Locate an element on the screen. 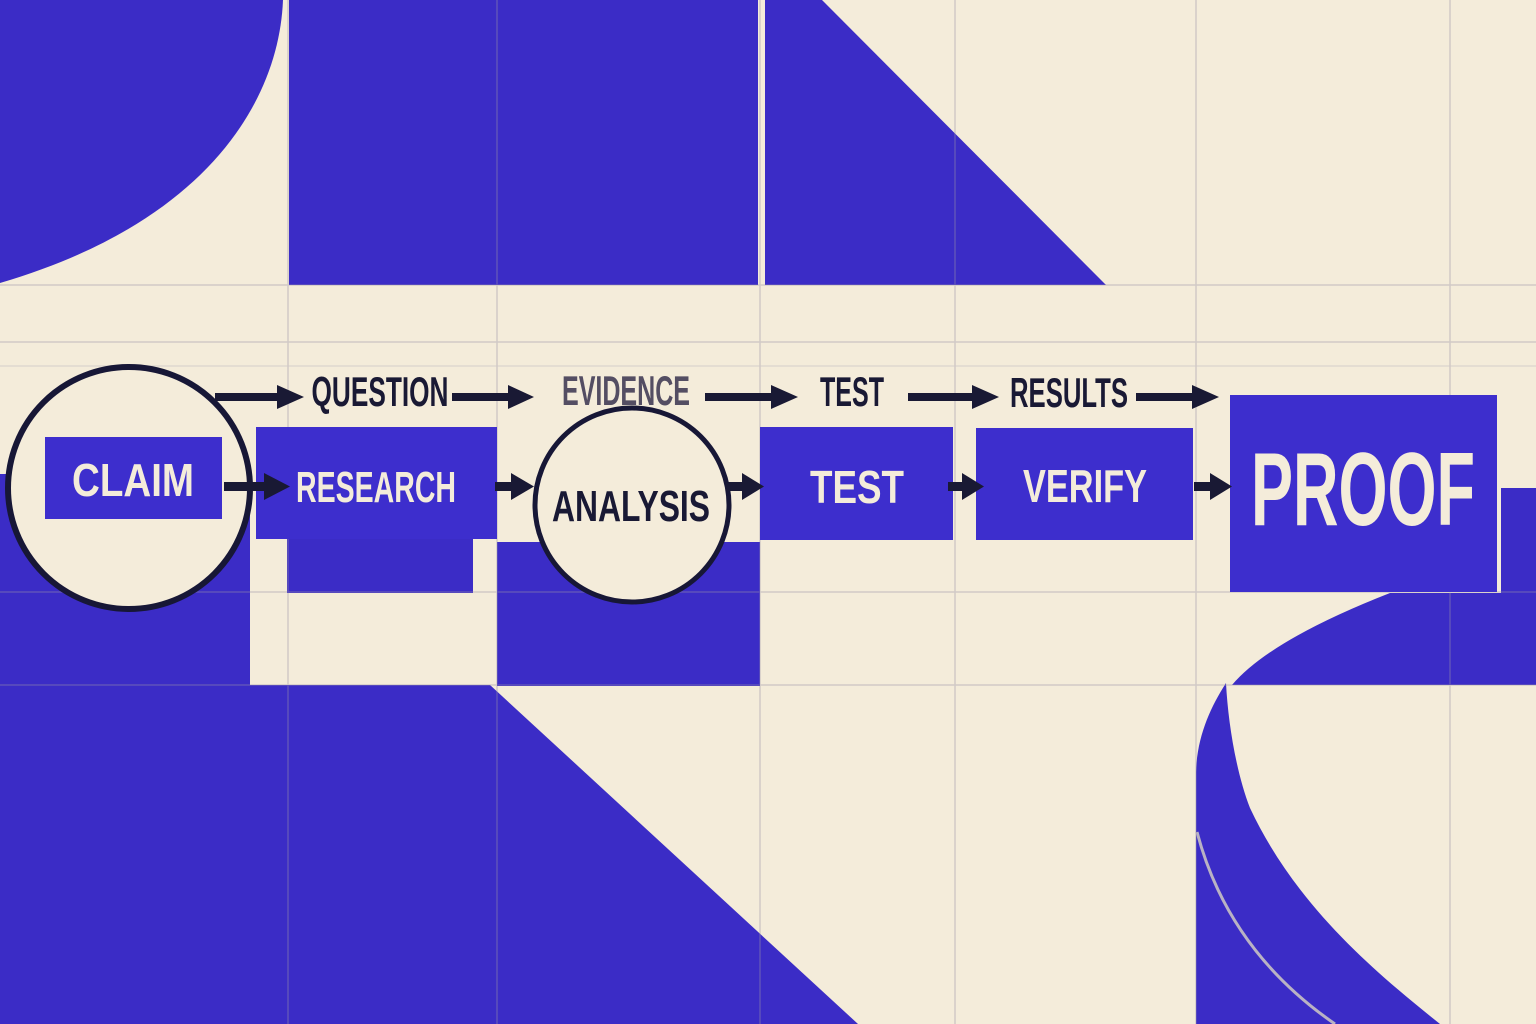 This screenshot has width=1536, height=1024. arrow-test-to-verify is located at coordinates (966, 486).